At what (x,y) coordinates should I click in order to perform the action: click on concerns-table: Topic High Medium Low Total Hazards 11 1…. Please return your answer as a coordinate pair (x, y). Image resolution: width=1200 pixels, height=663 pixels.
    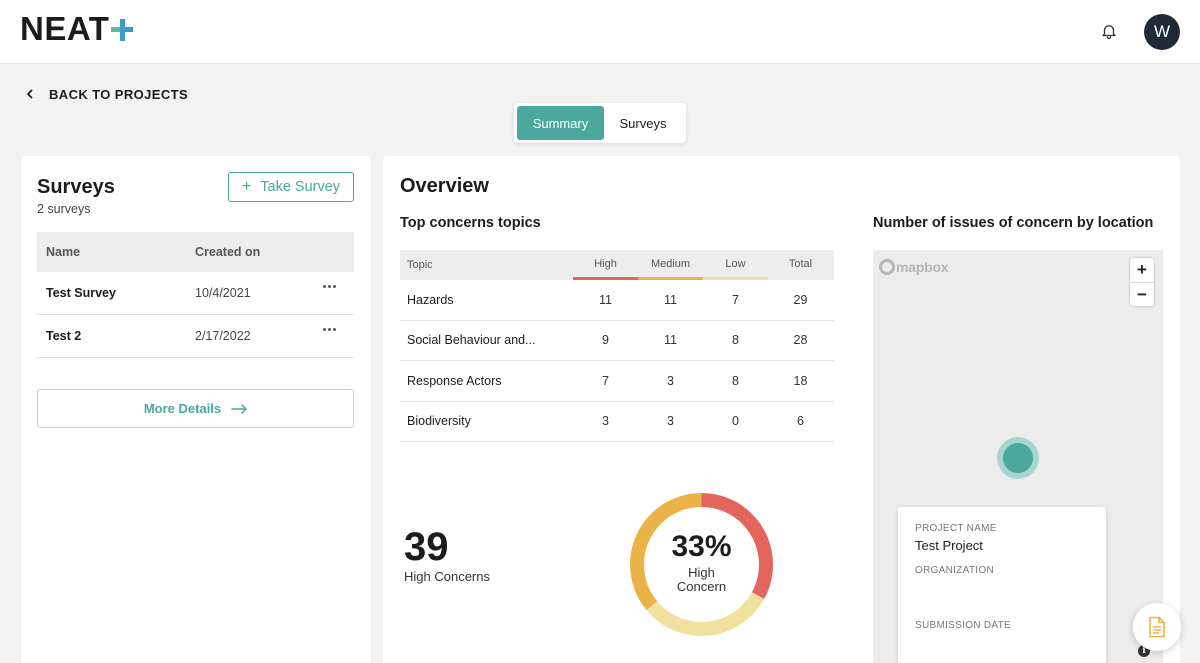
    Looking at the image, I should click on (617, 346).